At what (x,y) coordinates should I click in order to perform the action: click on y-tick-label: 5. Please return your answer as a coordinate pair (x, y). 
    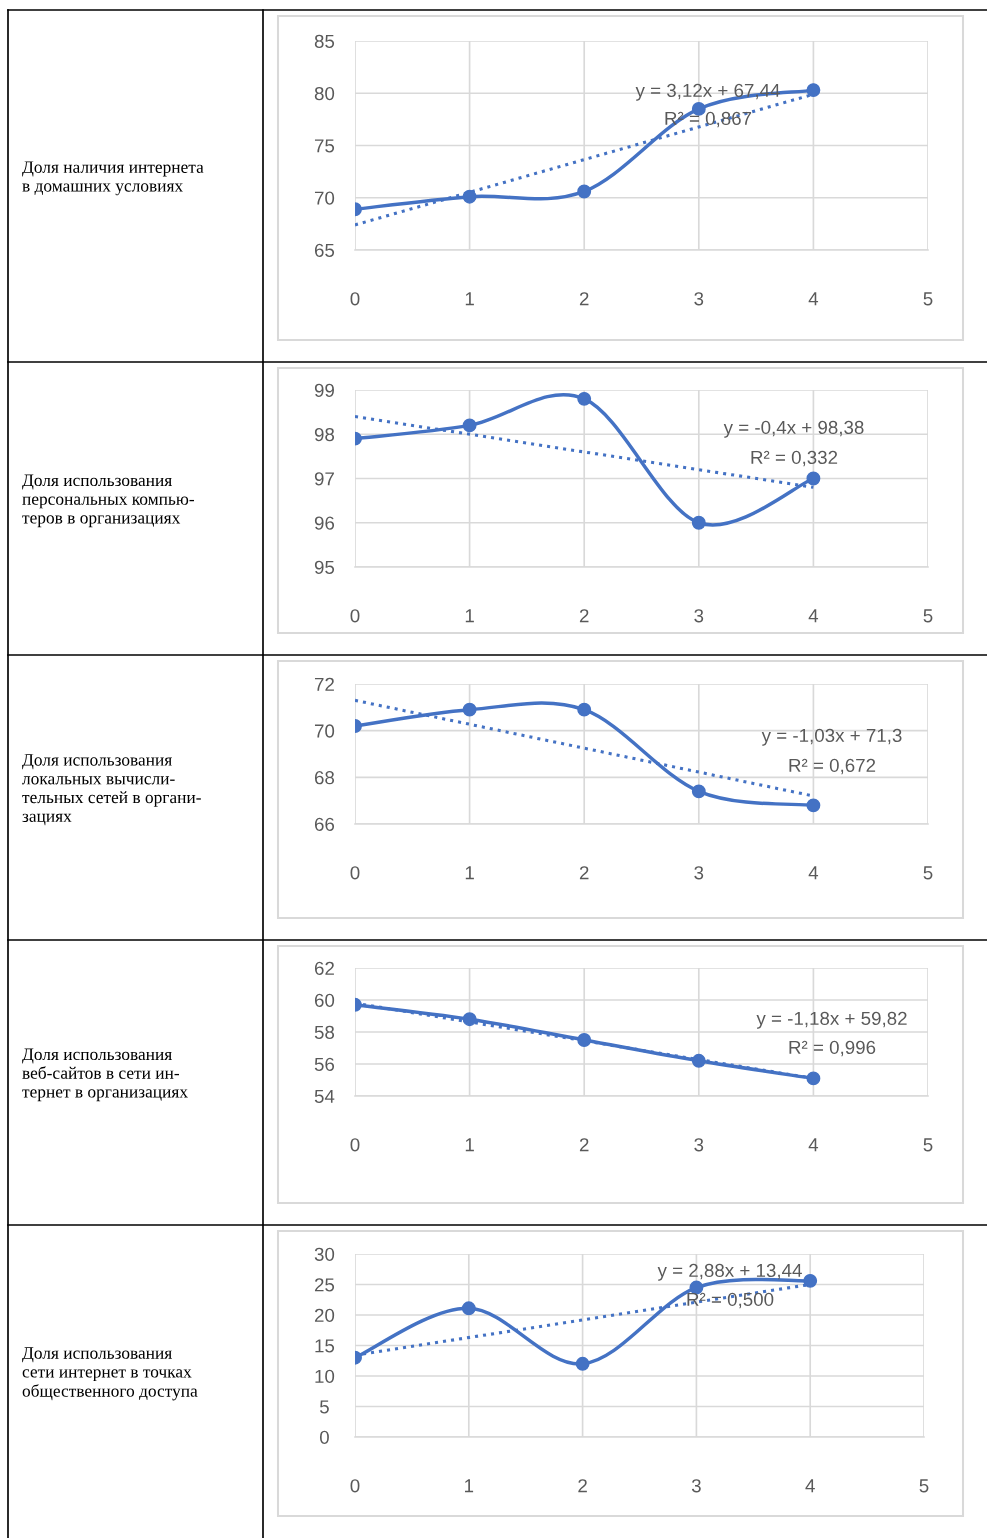
    Looking at the image, I should click on (324, 1407).